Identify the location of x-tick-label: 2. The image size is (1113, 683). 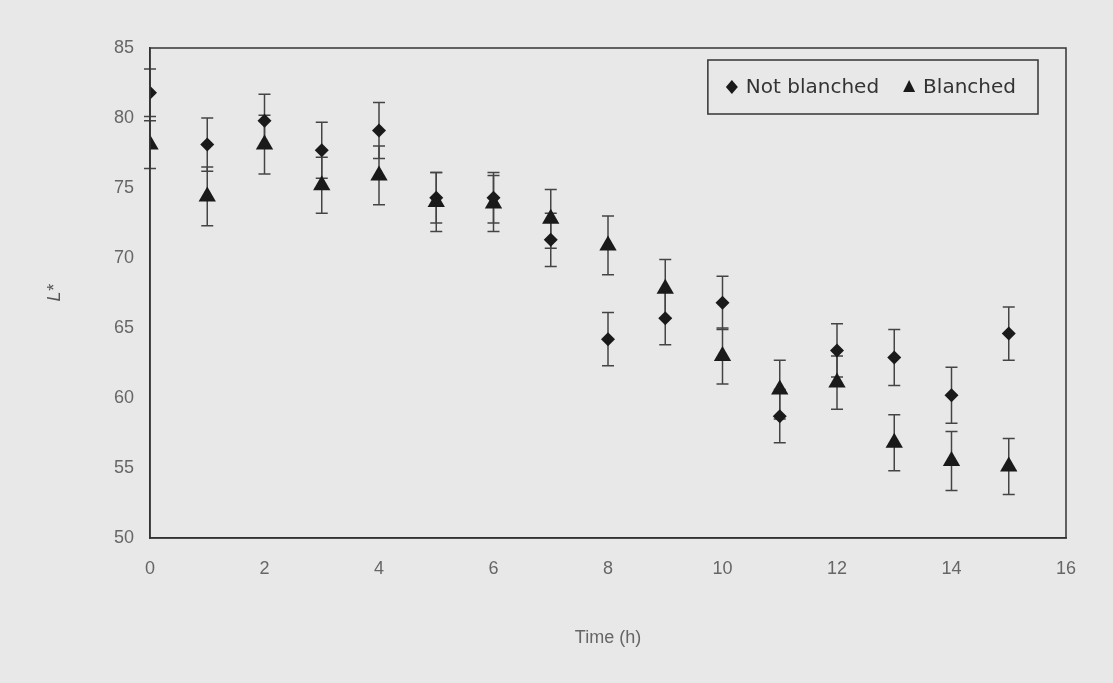
(264, 567).